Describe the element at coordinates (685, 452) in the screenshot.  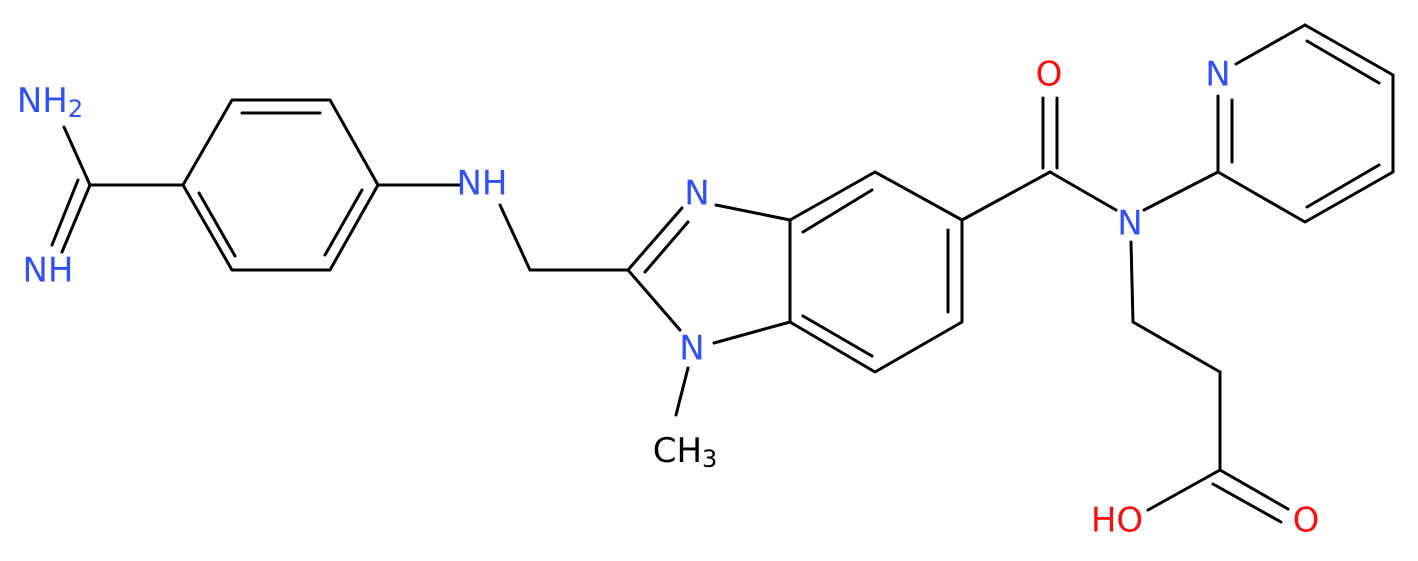
I see `atom-label: CH3` at that location.